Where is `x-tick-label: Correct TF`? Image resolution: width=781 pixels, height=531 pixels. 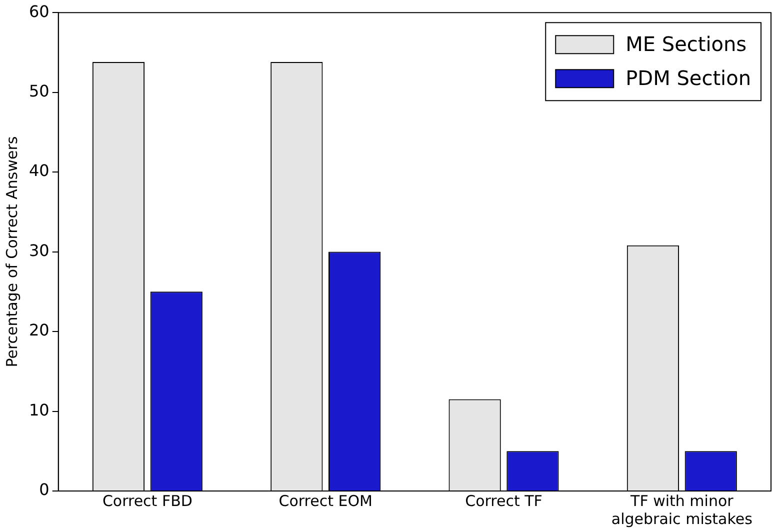
x-tick-label: Correct TF is located at coordinates (503, 501).